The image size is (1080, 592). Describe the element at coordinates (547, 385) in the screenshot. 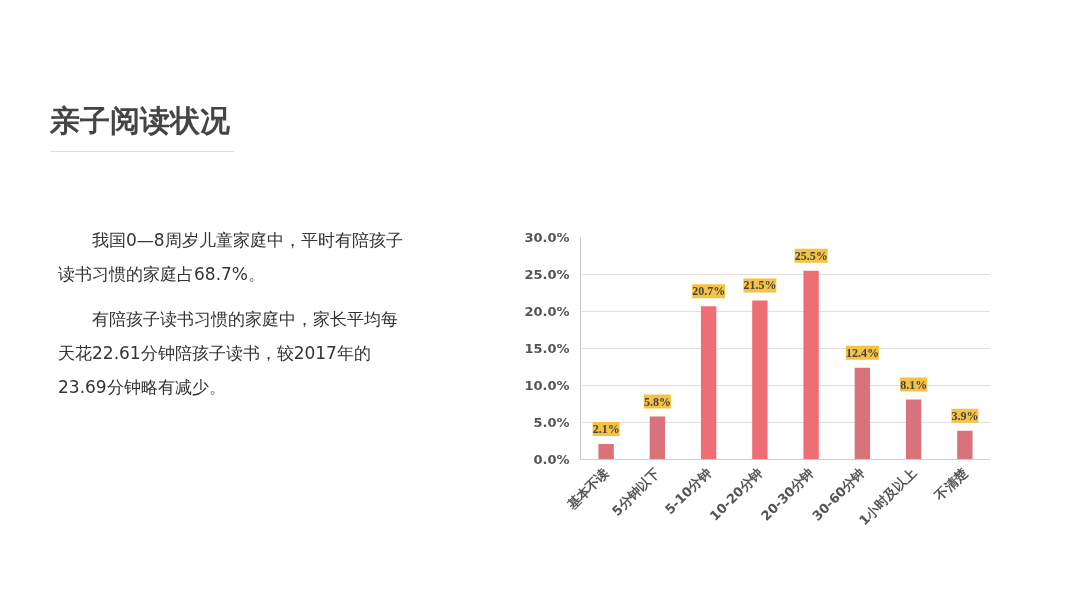

I see `y-tick-label: 10.0%` at that location.